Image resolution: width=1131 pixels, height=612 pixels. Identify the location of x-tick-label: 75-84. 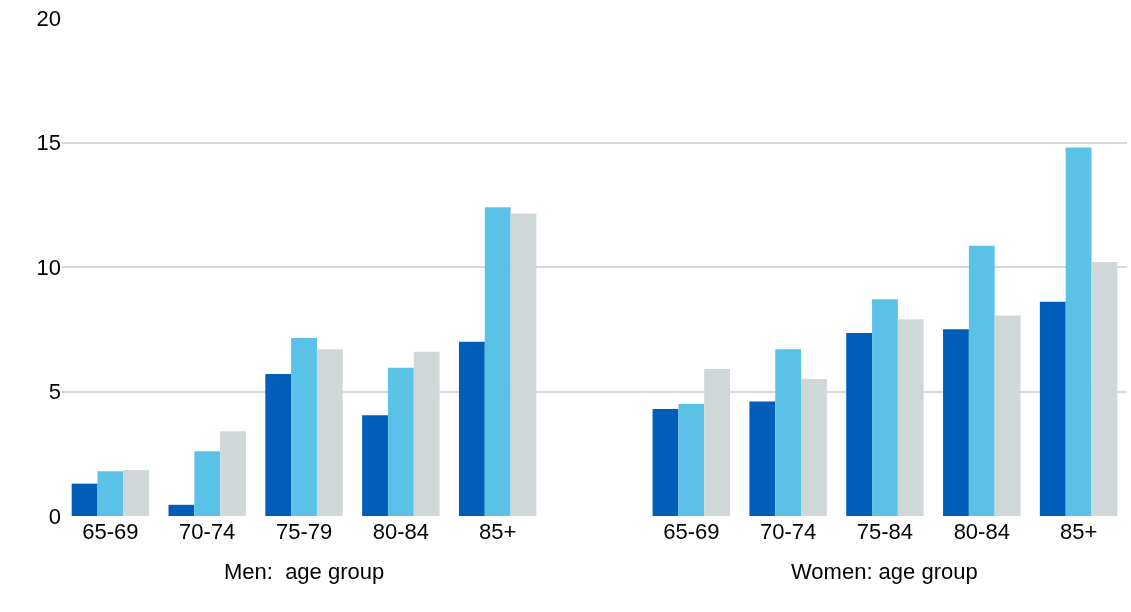
(885, 531).